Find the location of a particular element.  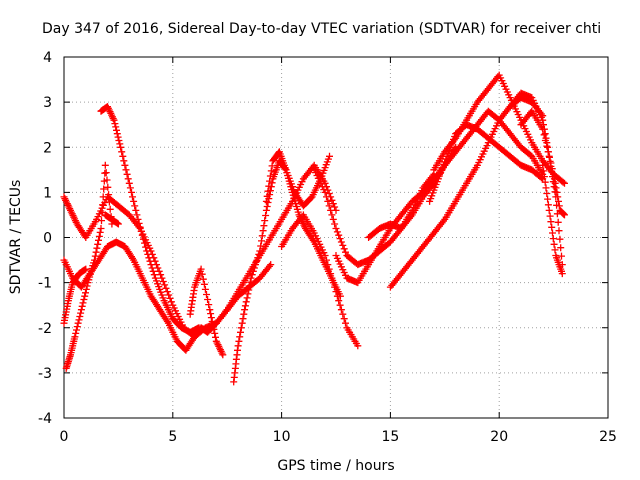

y-tick-label: -2 is located at coordinates (45, 329).